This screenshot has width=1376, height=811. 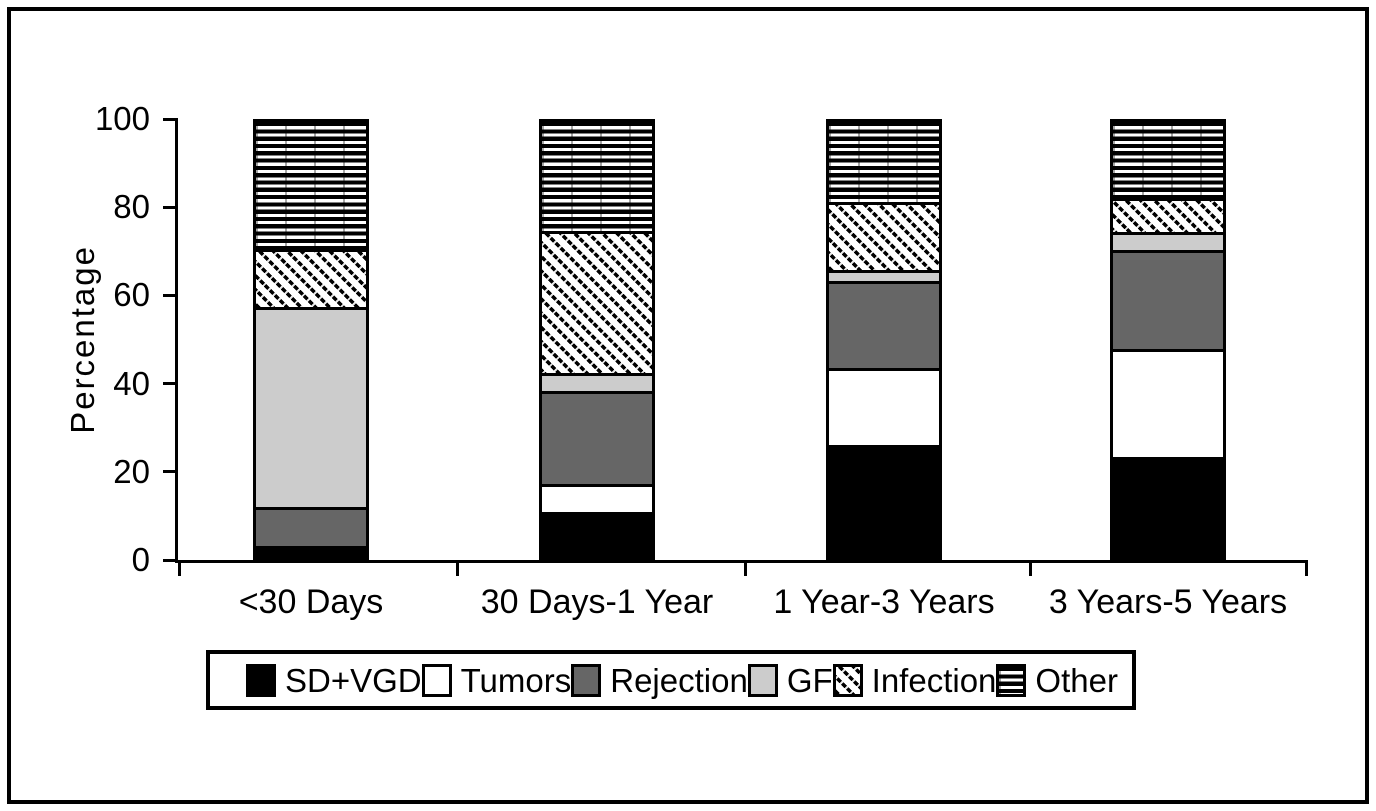 I want to click on bar-1-year-3-years, so click(x=884, y=339).